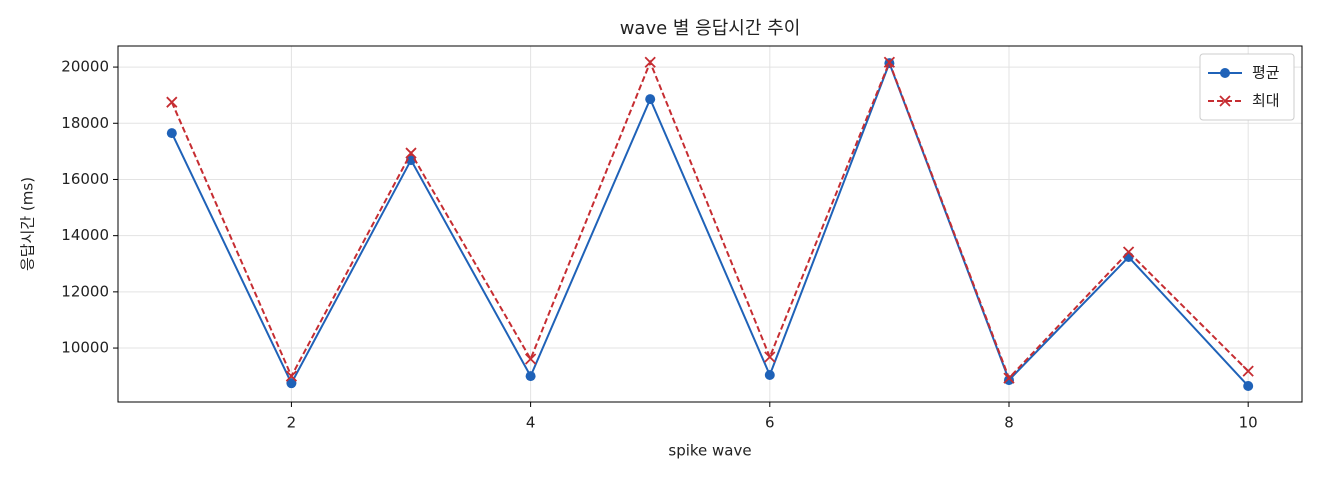 The height and width of the screenshot is (480, 1320). I want to click on x-tick-label: 6, so click(770, 423).